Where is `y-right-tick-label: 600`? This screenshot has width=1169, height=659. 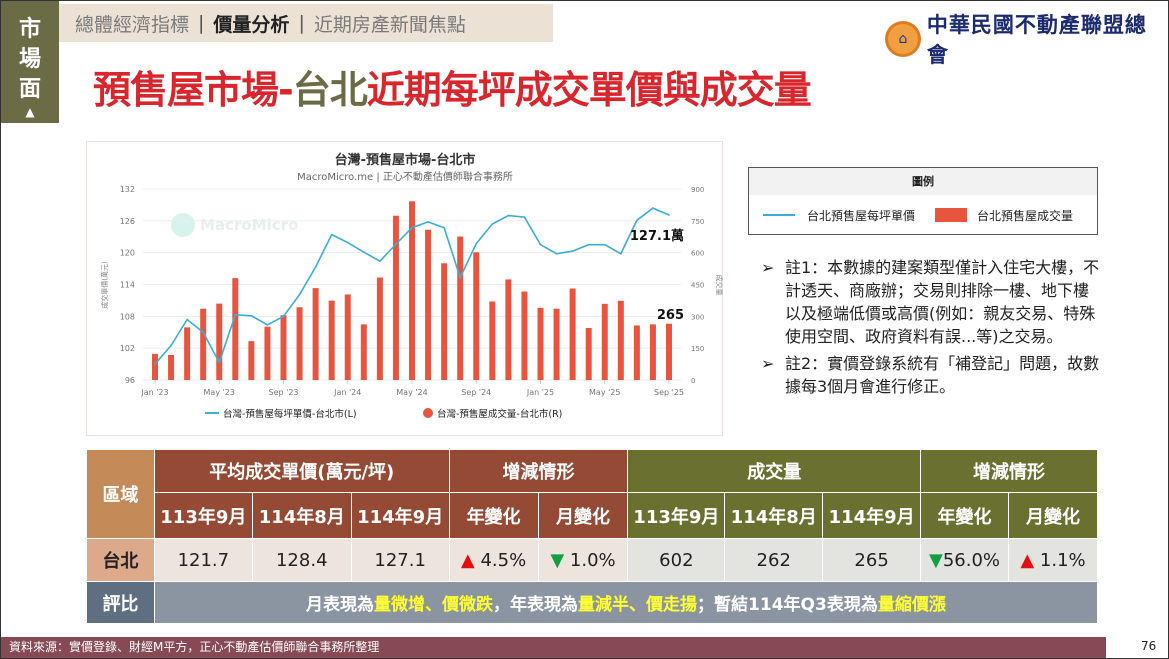
y-right-tick-label: 600 is located at coordinates (697, 254).